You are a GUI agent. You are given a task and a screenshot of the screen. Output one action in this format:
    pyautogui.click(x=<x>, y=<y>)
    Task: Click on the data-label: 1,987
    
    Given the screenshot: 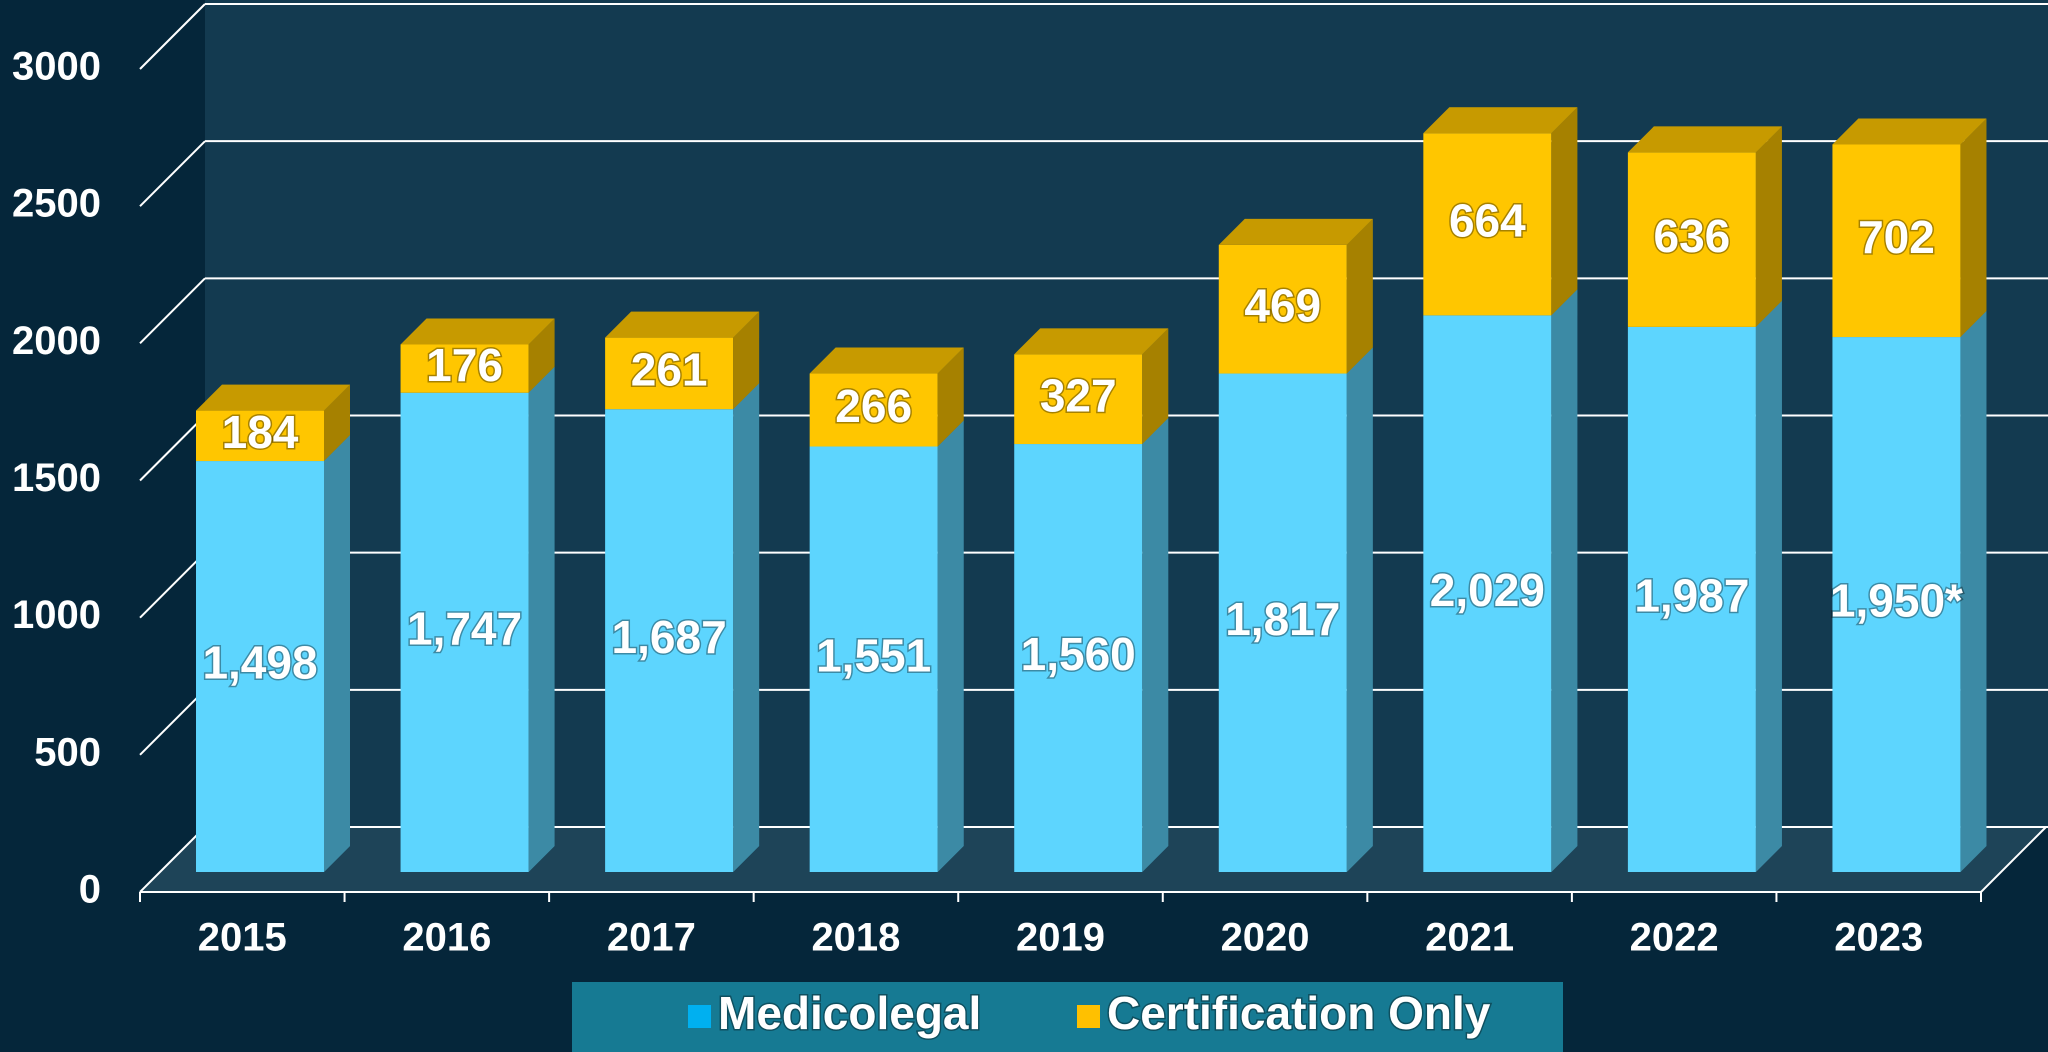 What is the action you would take?
    pyautogui.click(x=1691, y=596)
    